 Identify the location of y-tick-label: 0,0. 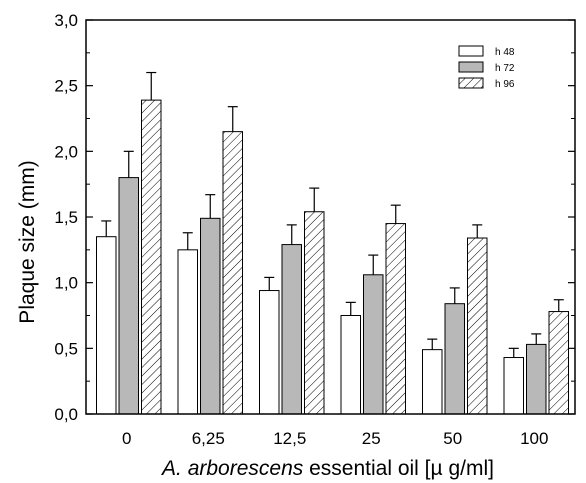
(66, 414).